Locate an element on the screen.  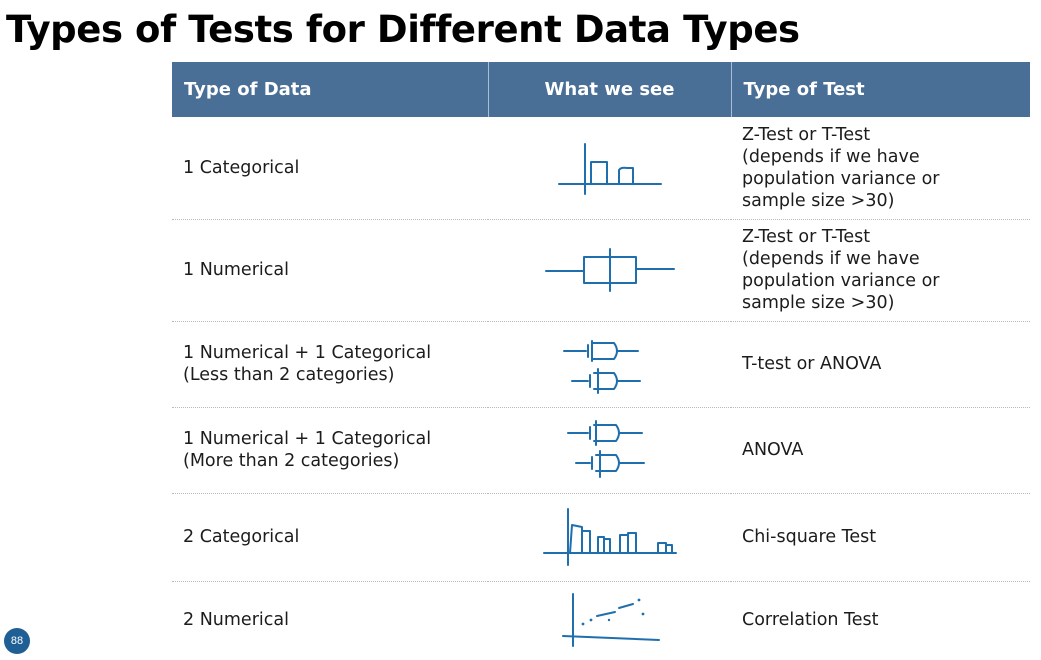
table-row: 2 Categorical Chi-squa is located at coordinates (601, 537).